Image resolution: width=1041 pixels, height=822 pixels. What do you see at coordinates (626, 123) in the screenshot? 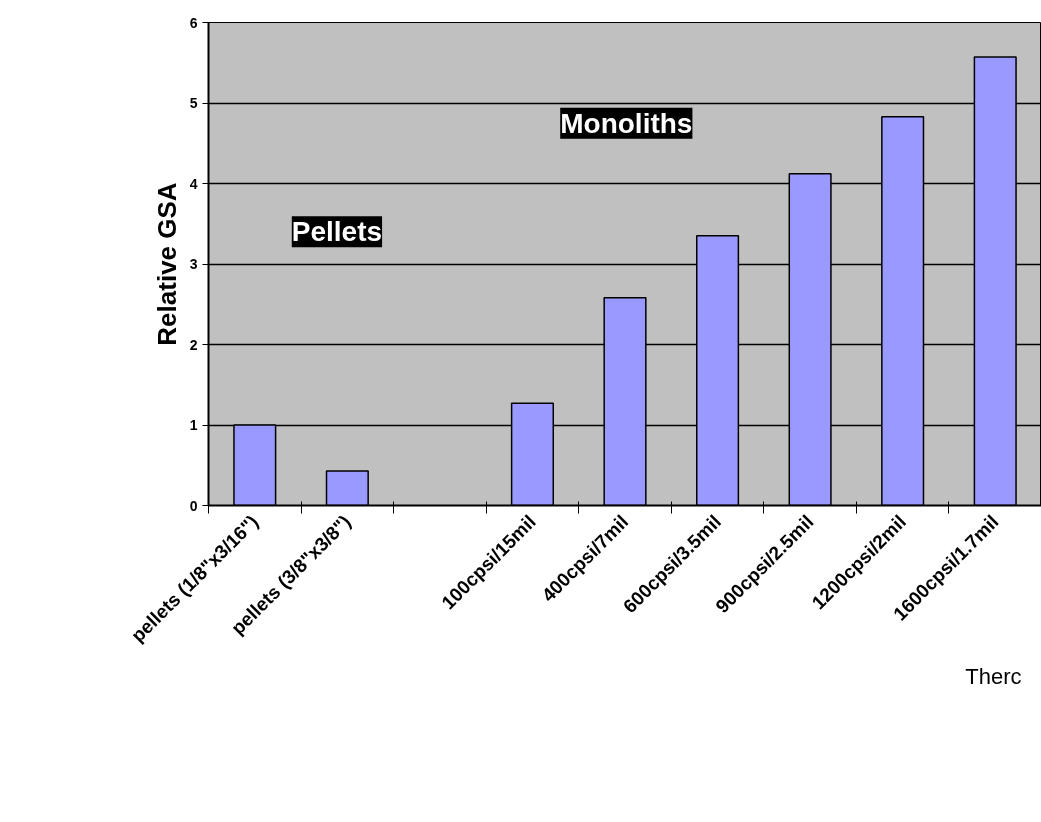
I see `annotation: Monoliths` at bounding box center [626, 123].